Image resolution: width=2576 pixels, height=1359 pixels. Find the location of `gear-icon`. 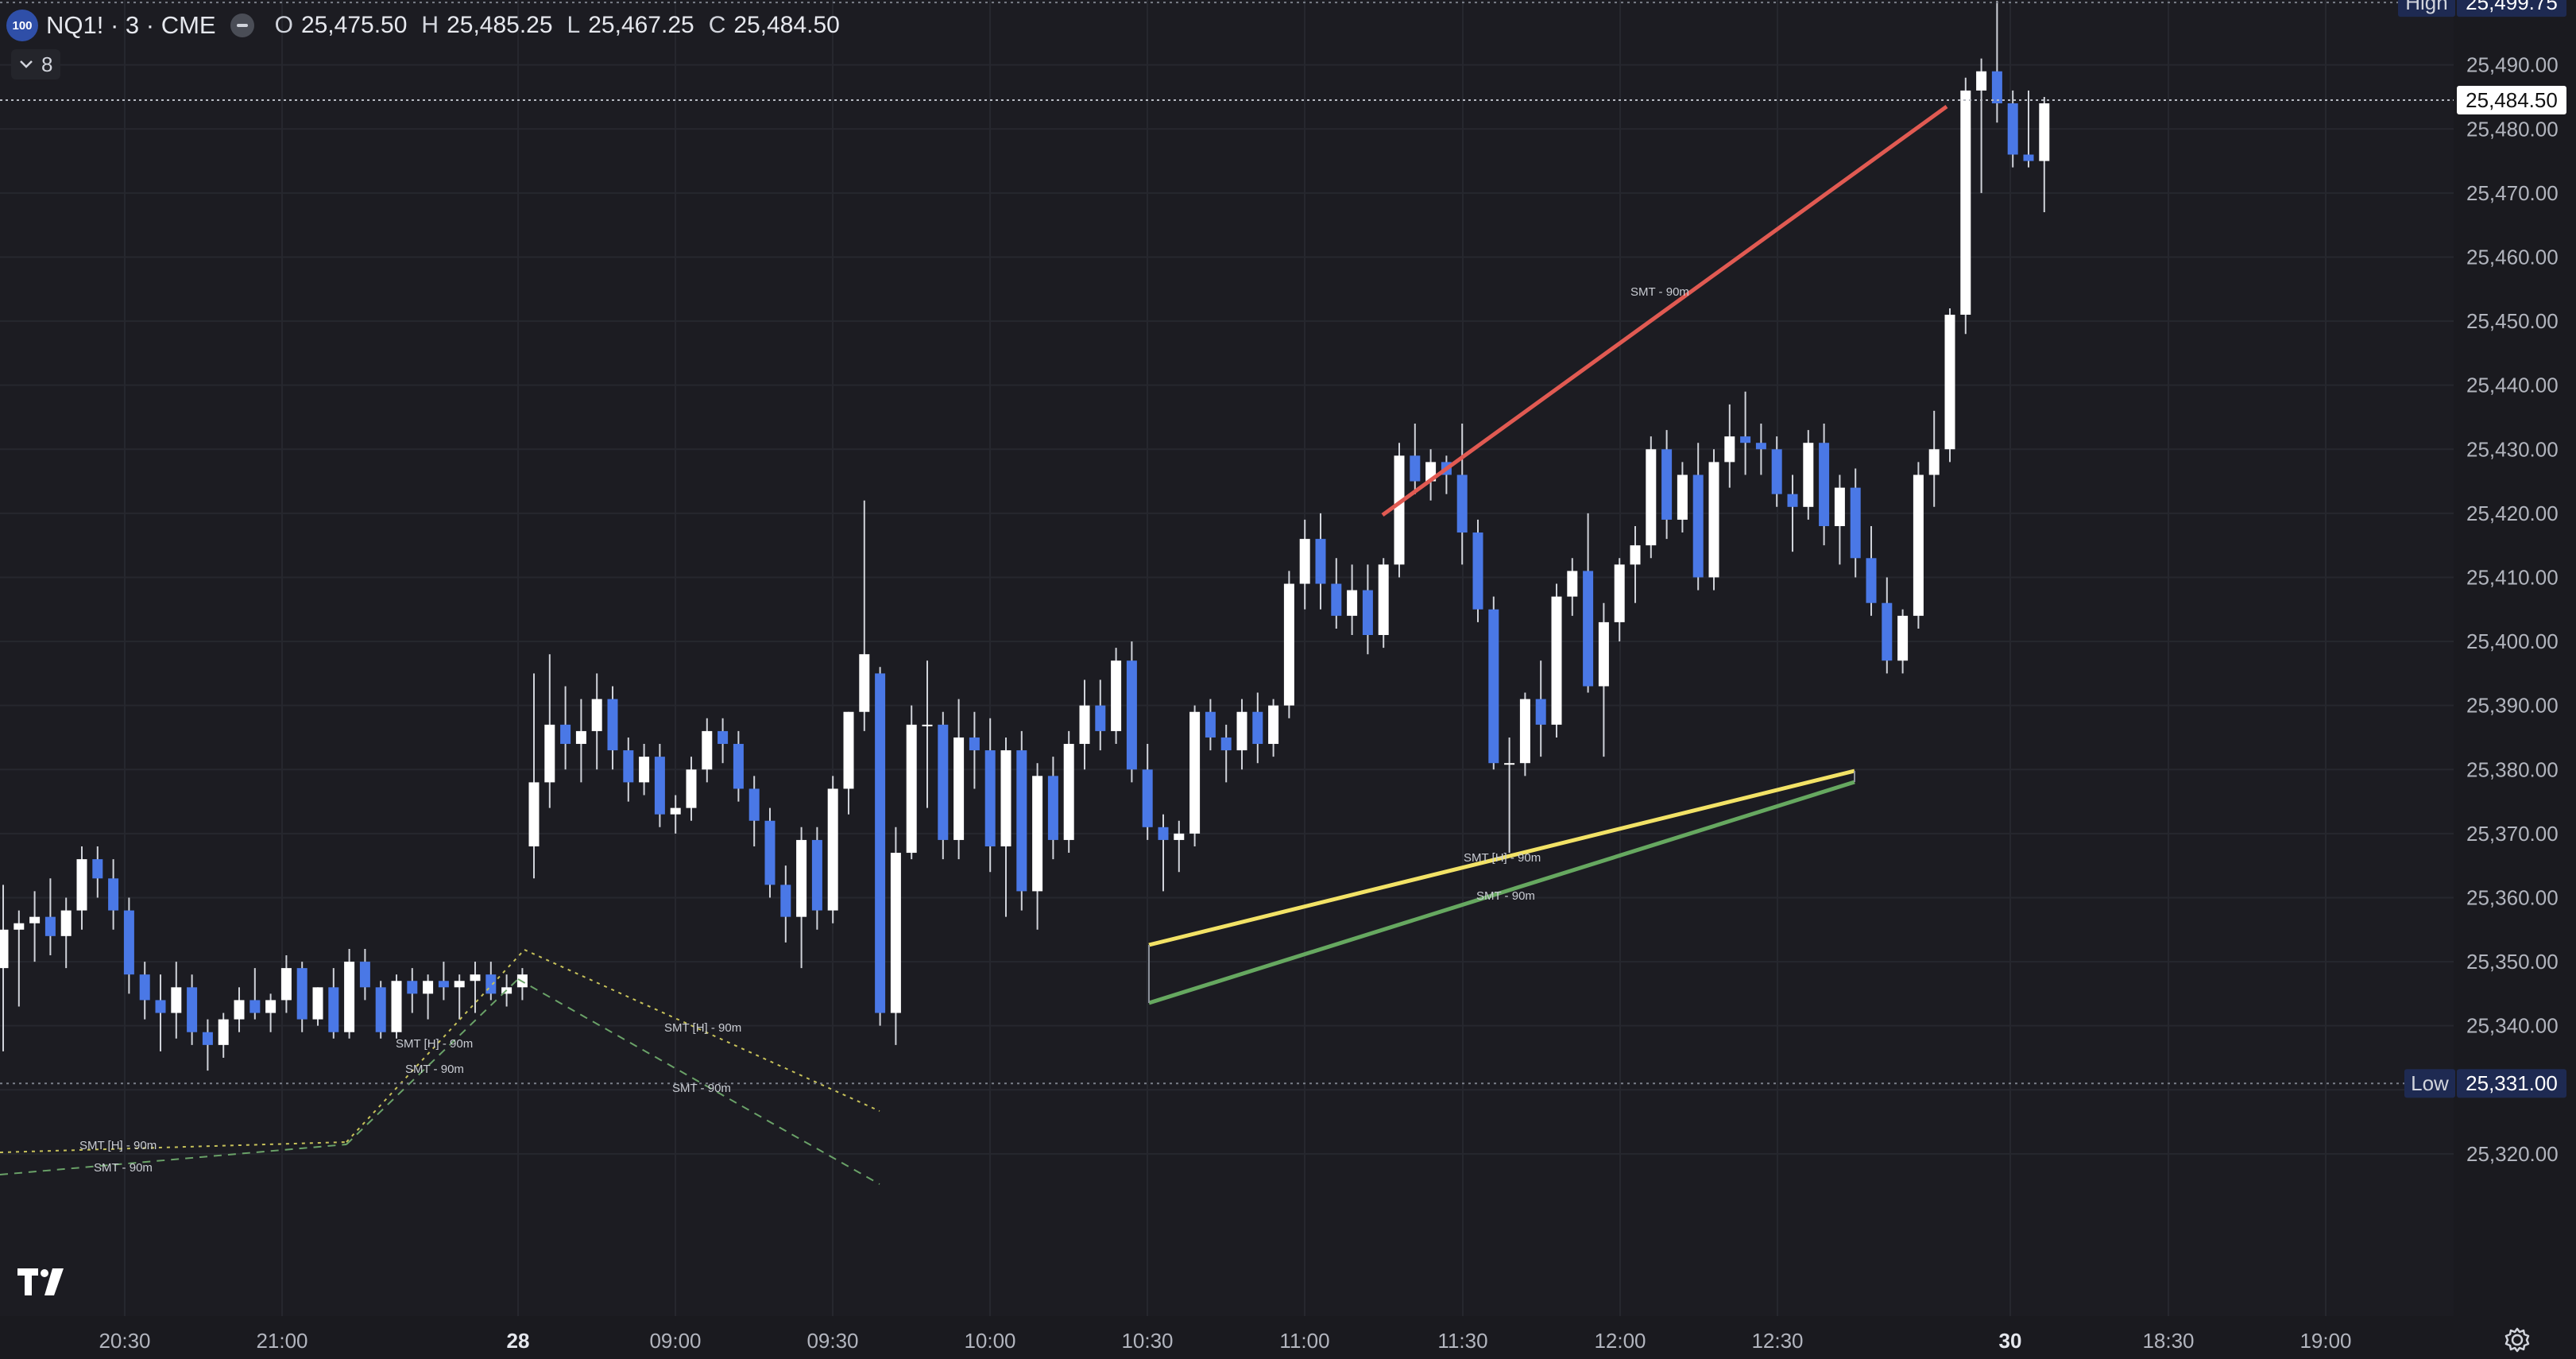

gear-icon is located at coordinates (2517, 1340).